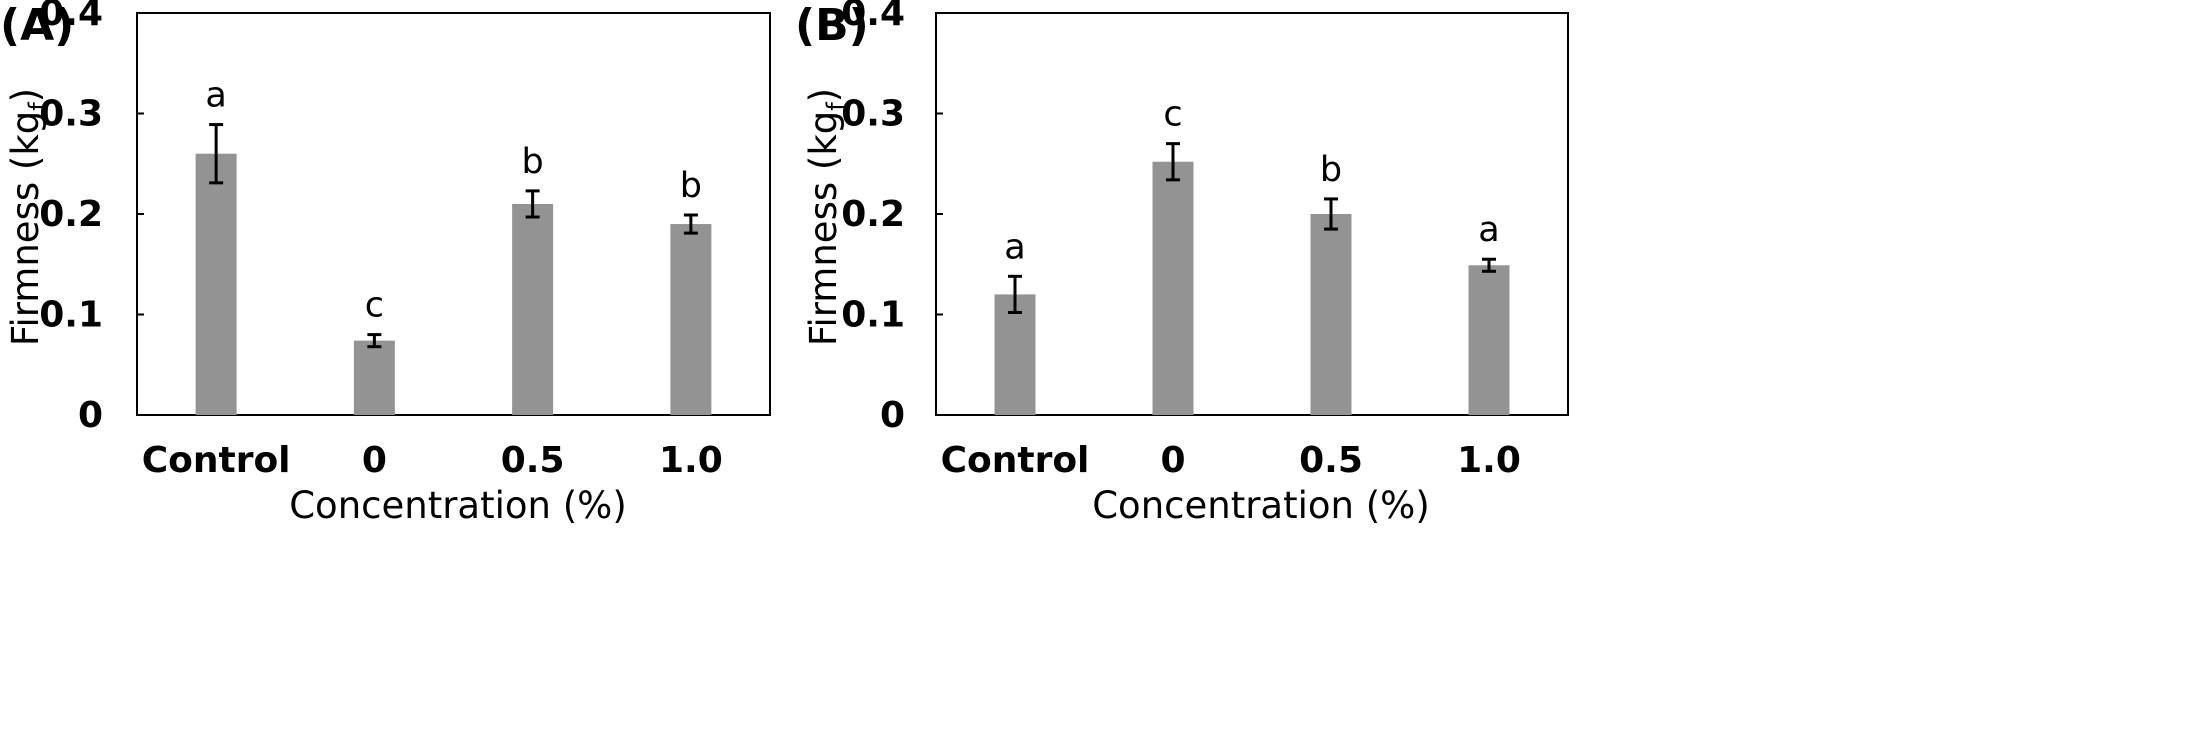  What do you see at coordinates (832, 25) in the screenshot?
I see `panel-label: (B)` at bounding box center [832, 25].